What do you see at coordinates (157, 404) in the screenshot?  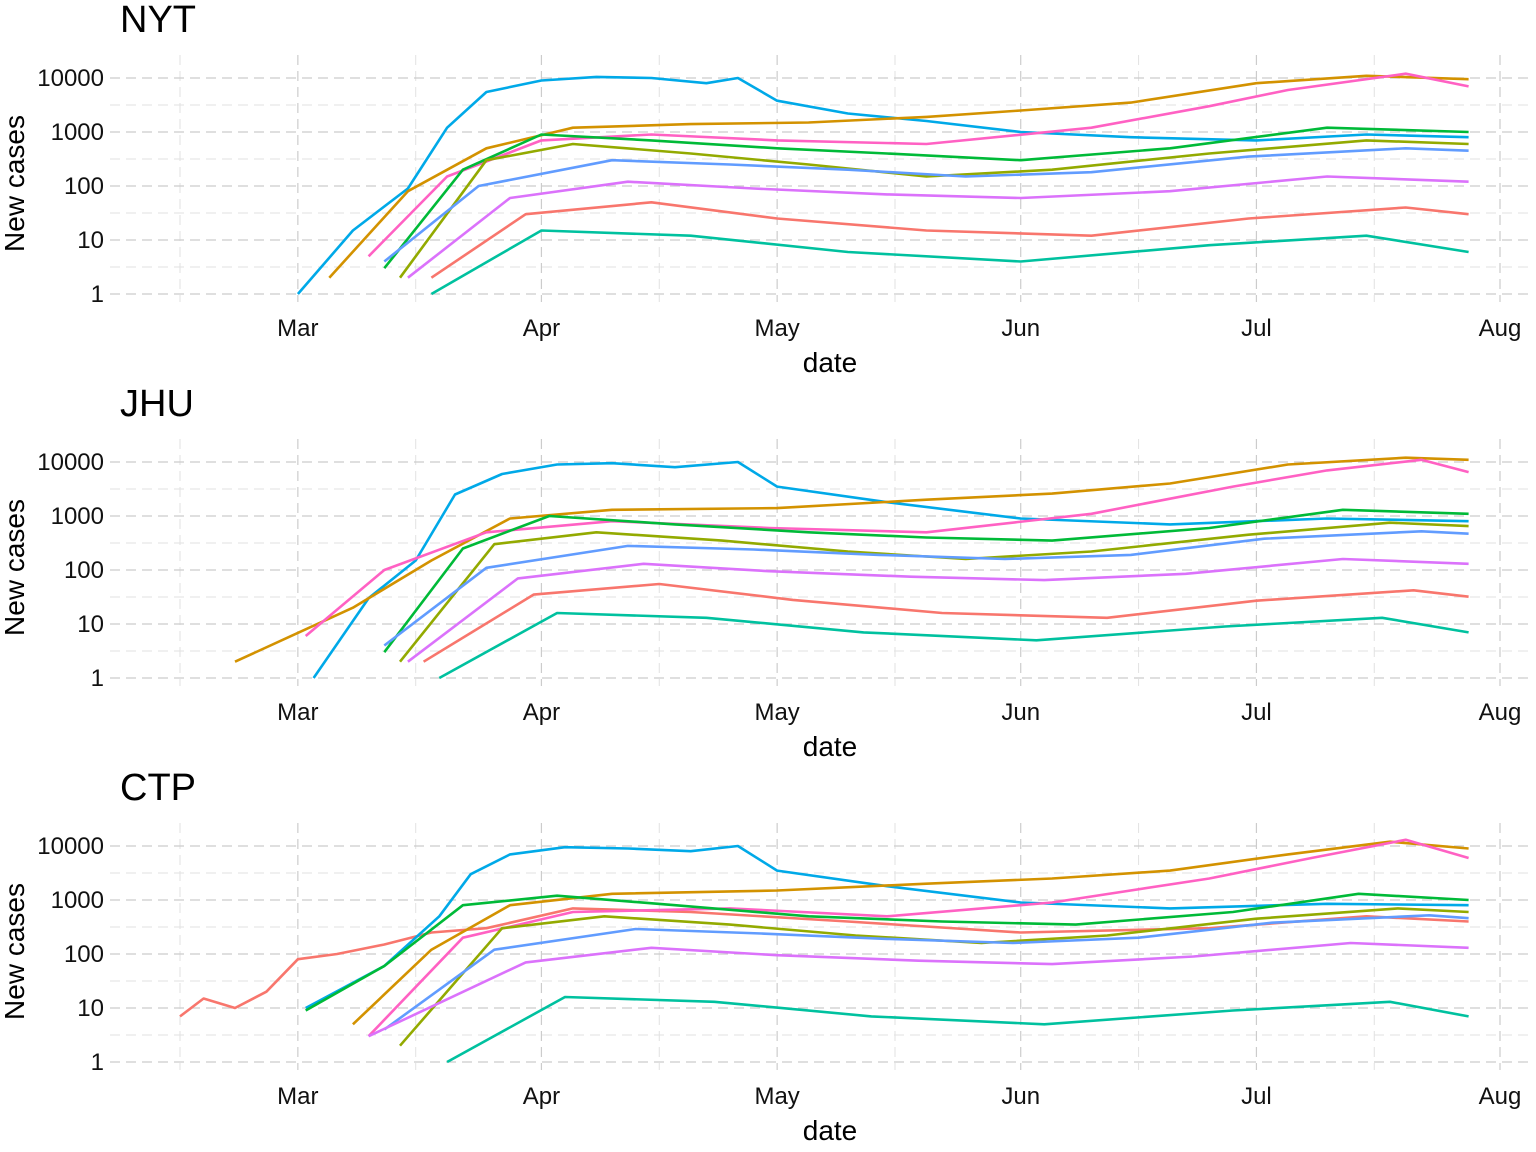 I see `chart-title: JHU` at bounding box center [157, 404].